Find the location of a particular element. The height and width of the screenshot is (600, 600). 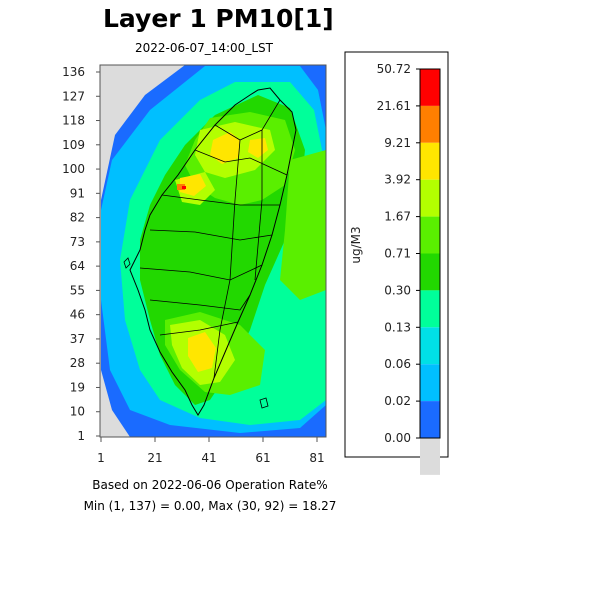

hot-zone-north-b is located at coordinates (258, 148).